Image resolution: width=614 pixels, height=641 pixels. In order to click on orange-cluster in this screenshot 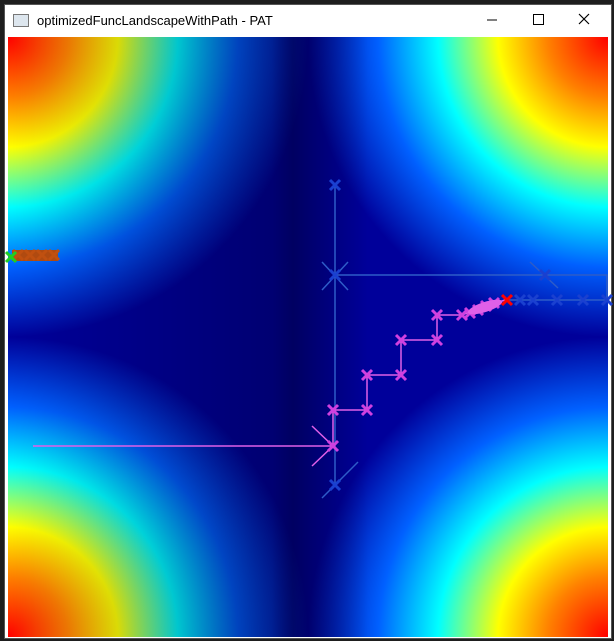, I will do `click(32, 256)`.